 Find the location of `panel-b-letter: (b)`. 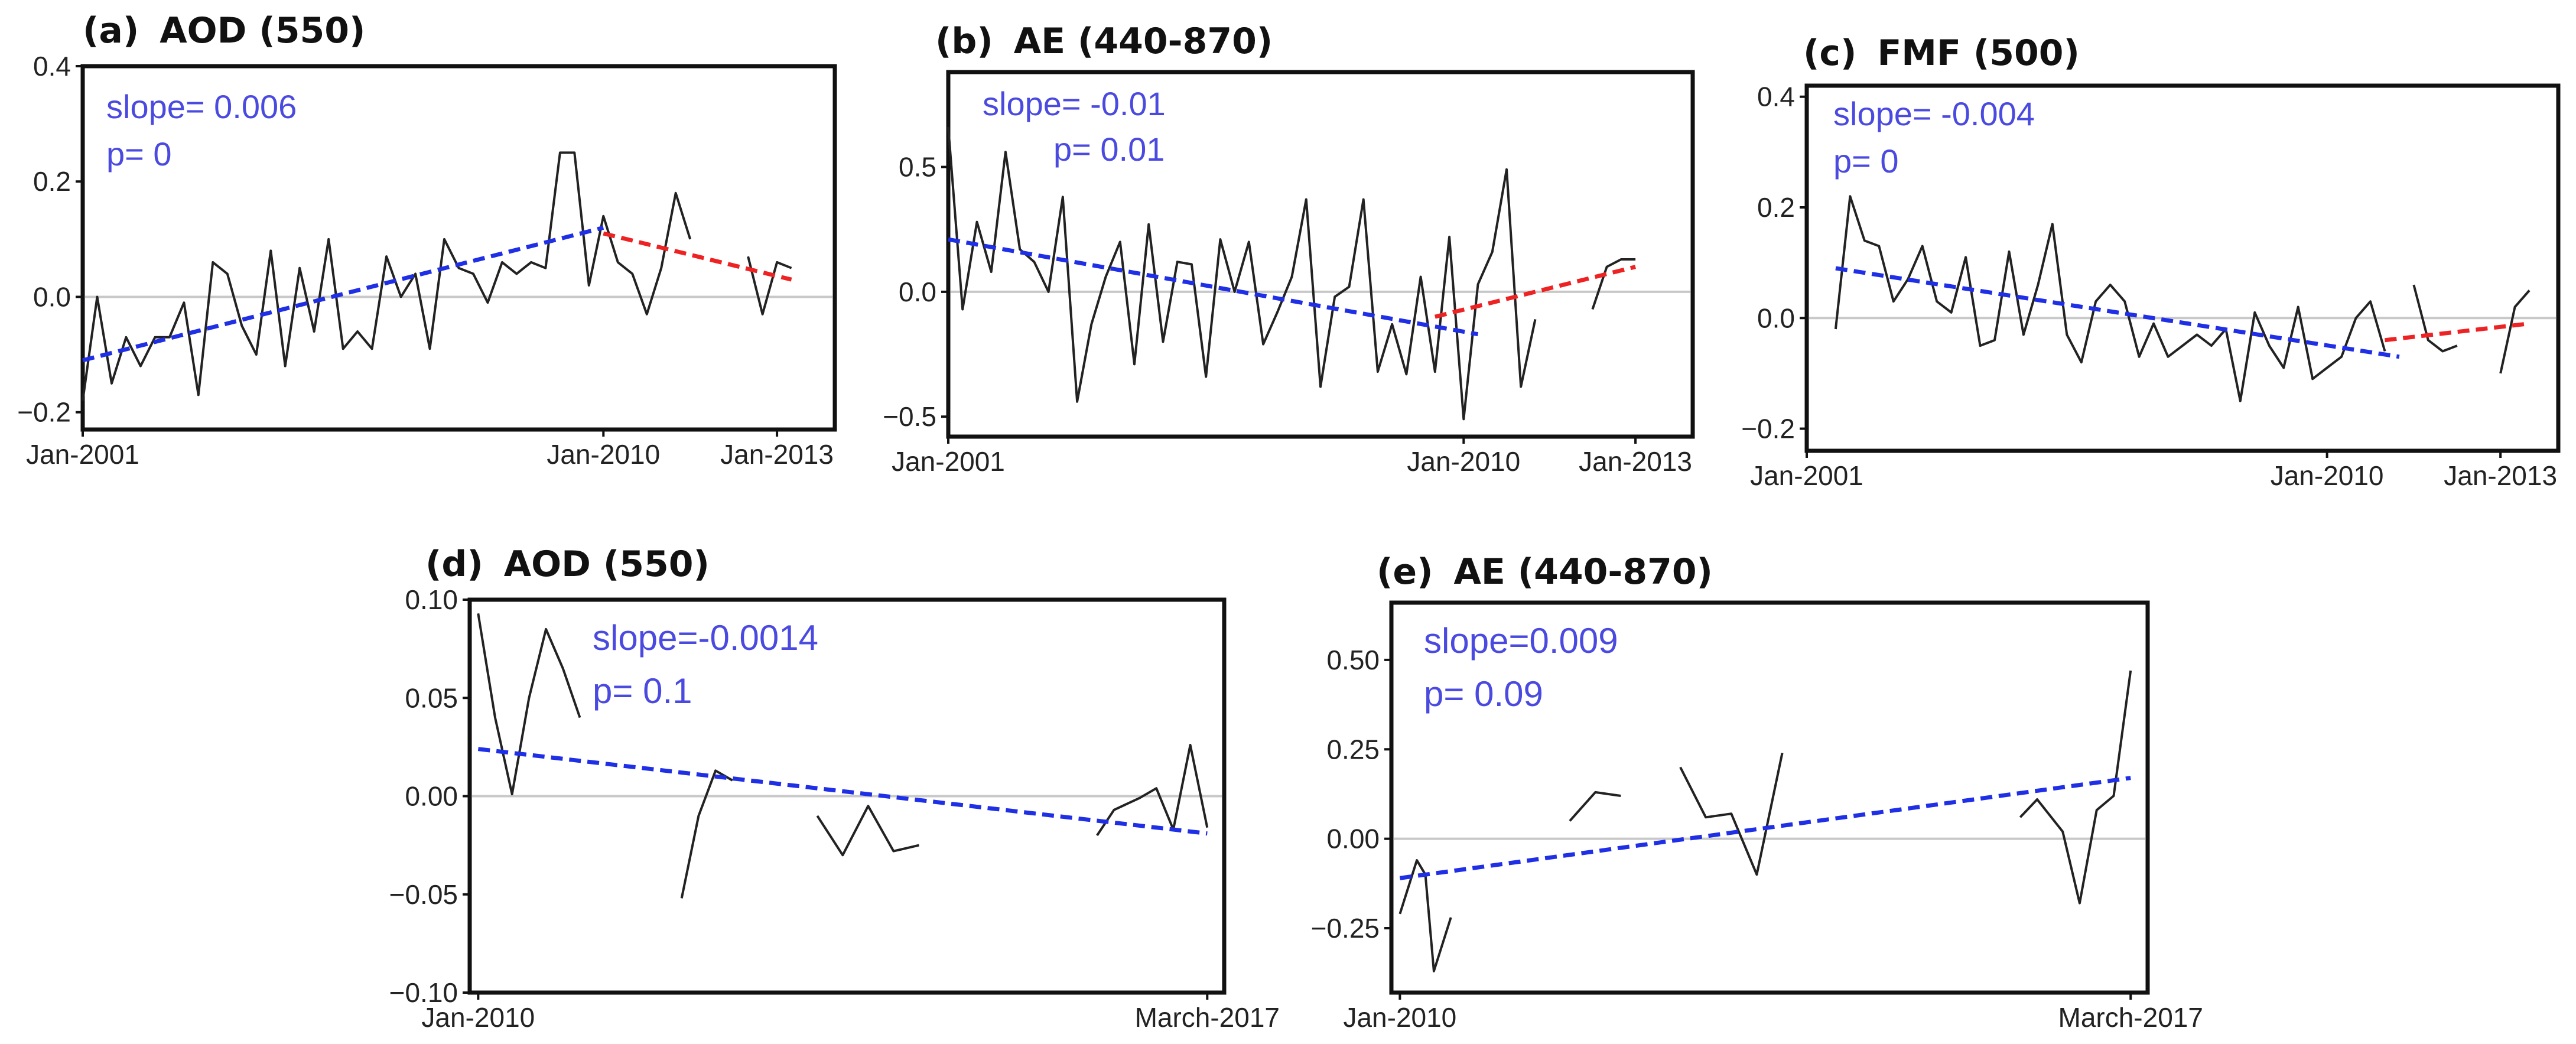

panel-b-letter: (b) is located at coordinates (964, 41).